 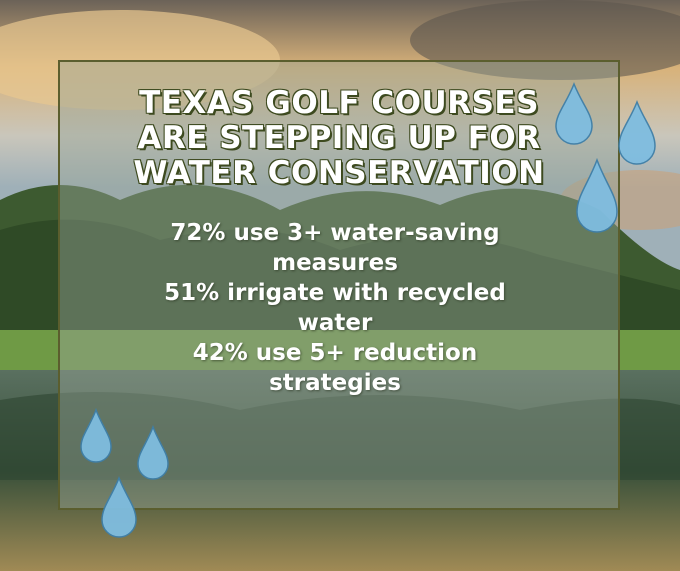 I want to click on stat: 51% irrigate with recycled water, so click(x=335, y=308).